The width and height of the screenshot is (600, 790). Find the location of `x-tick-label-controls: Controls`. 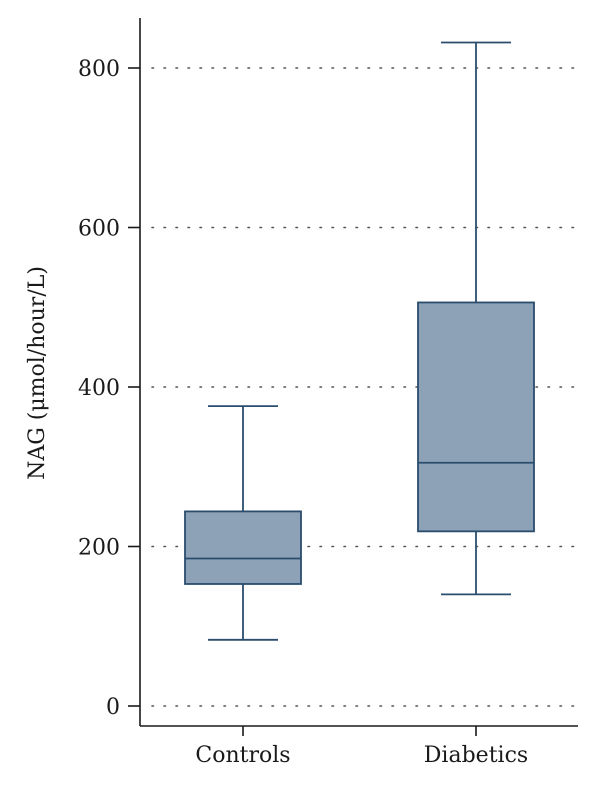

x-tick-label-controls: Controls is located at coordinates (242, 755).